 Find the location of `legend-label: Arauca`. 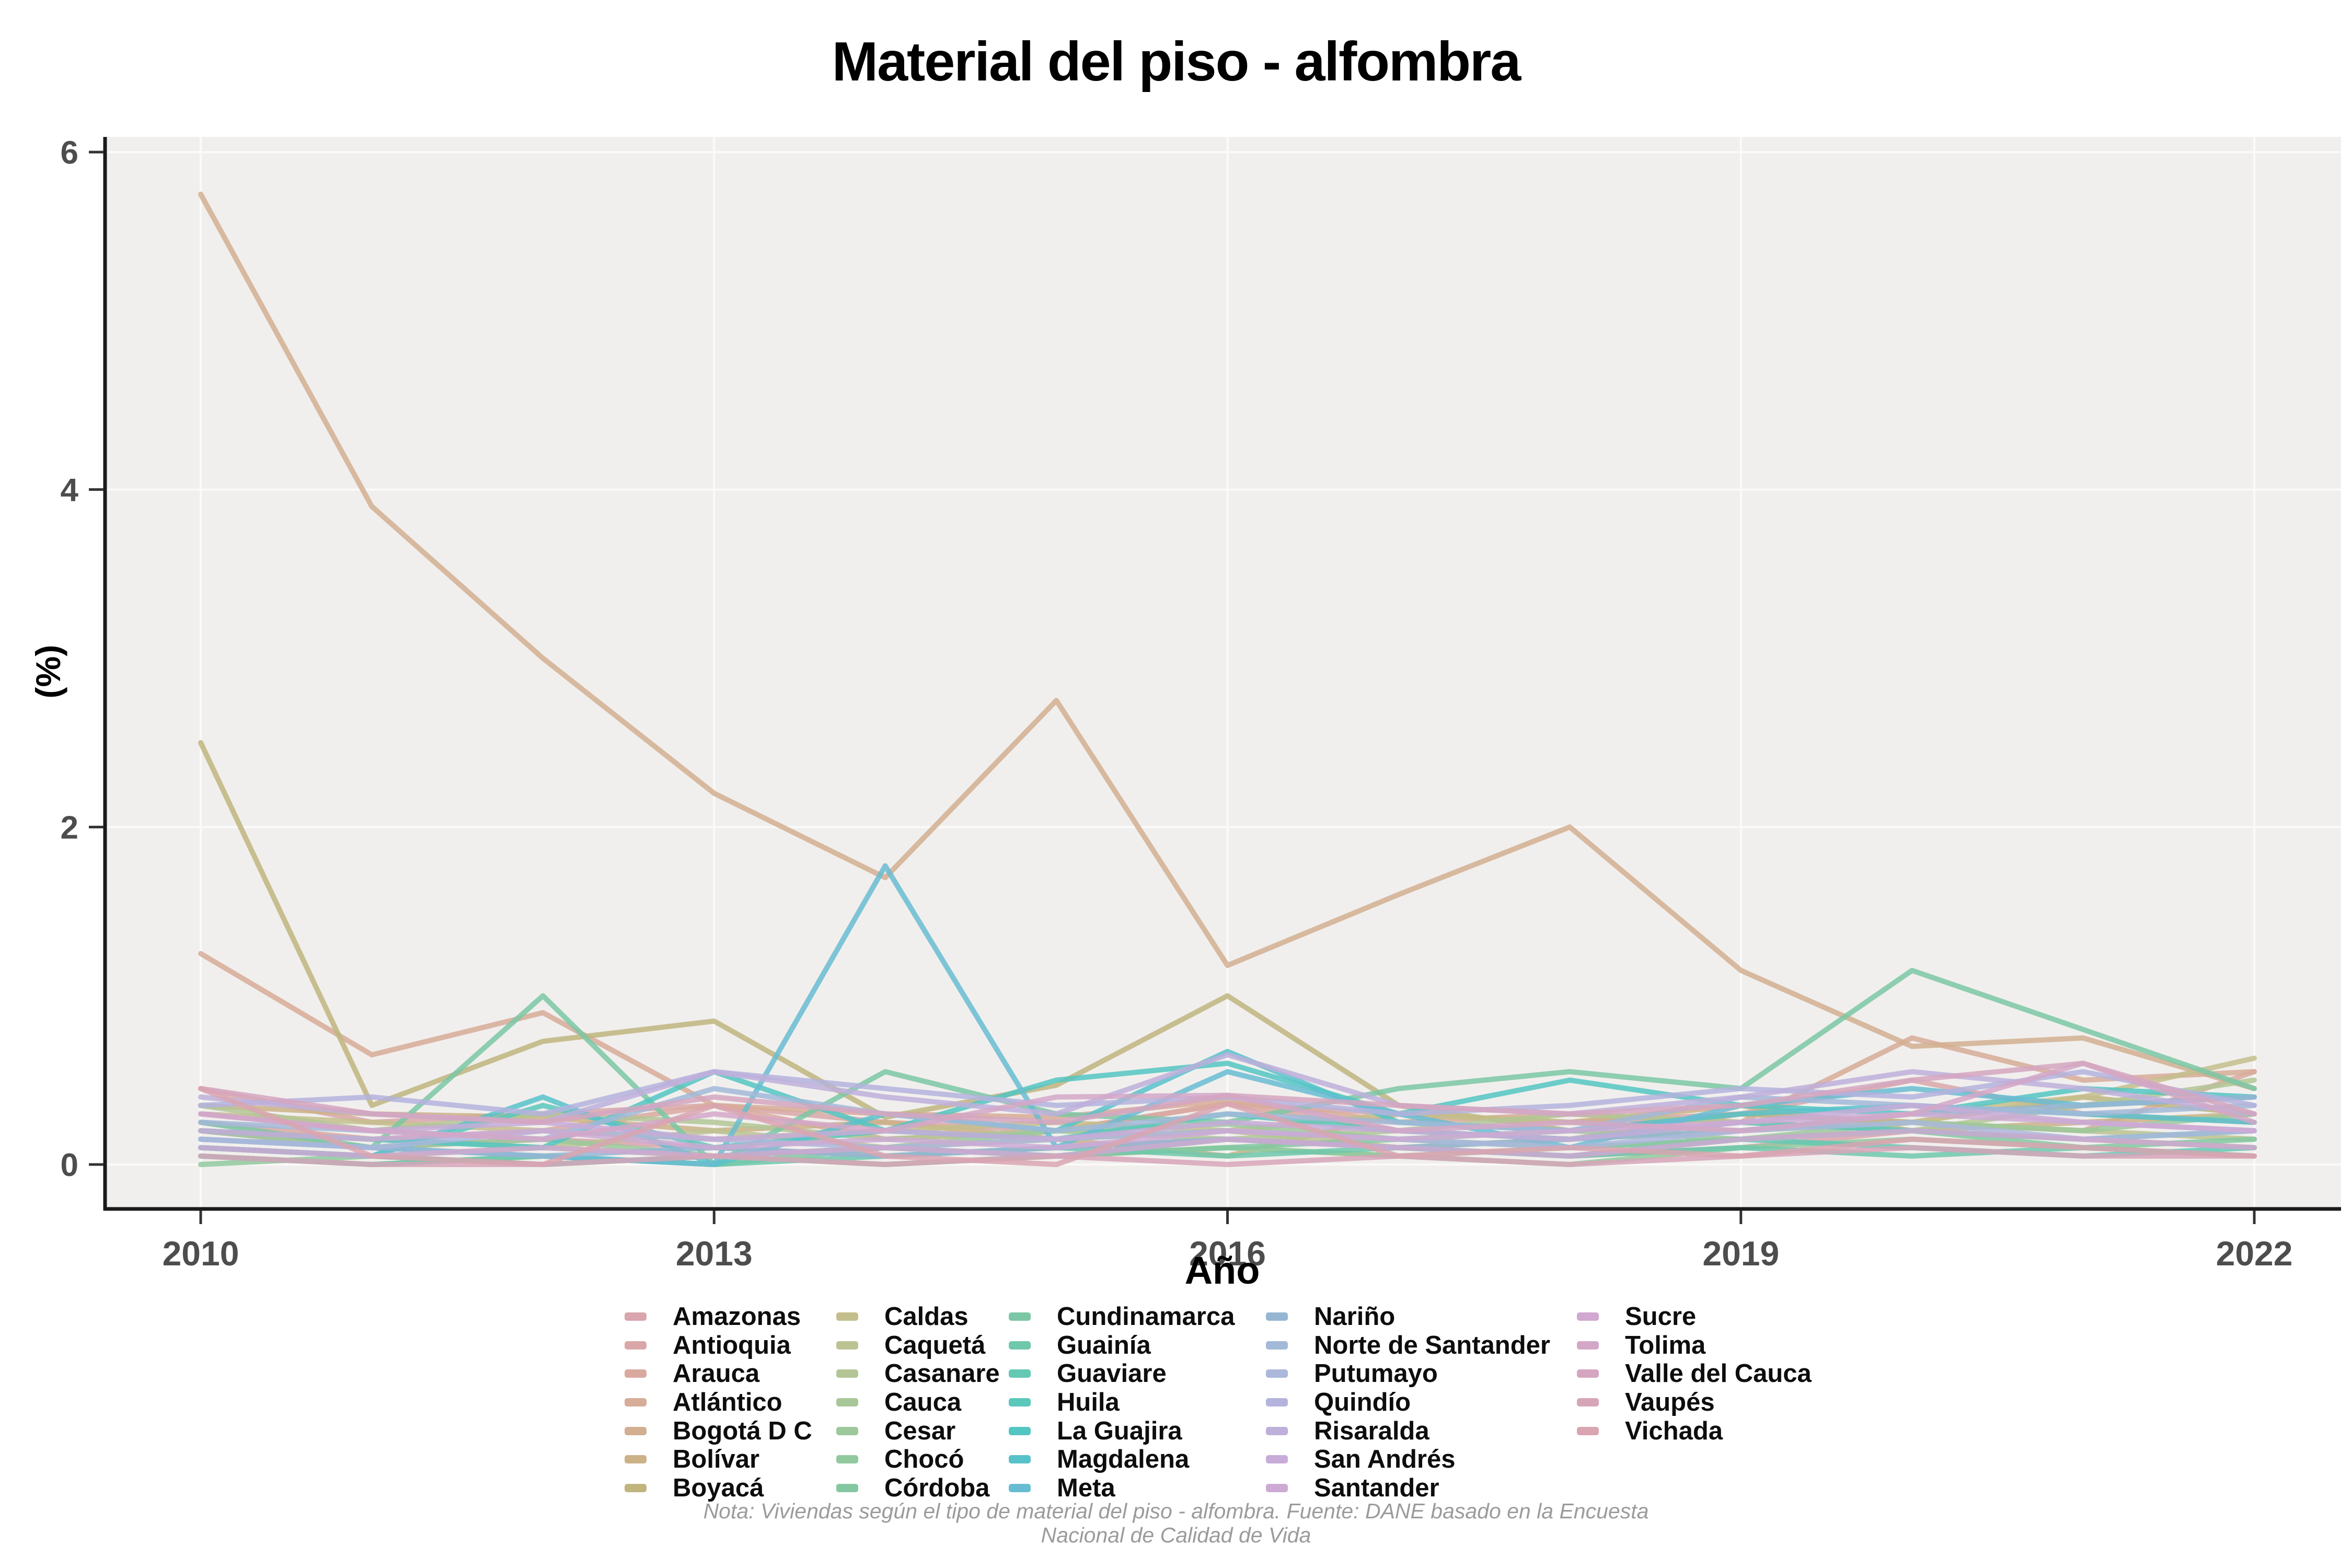

legend-label: Arauca is located at coordinates (716, 1373).